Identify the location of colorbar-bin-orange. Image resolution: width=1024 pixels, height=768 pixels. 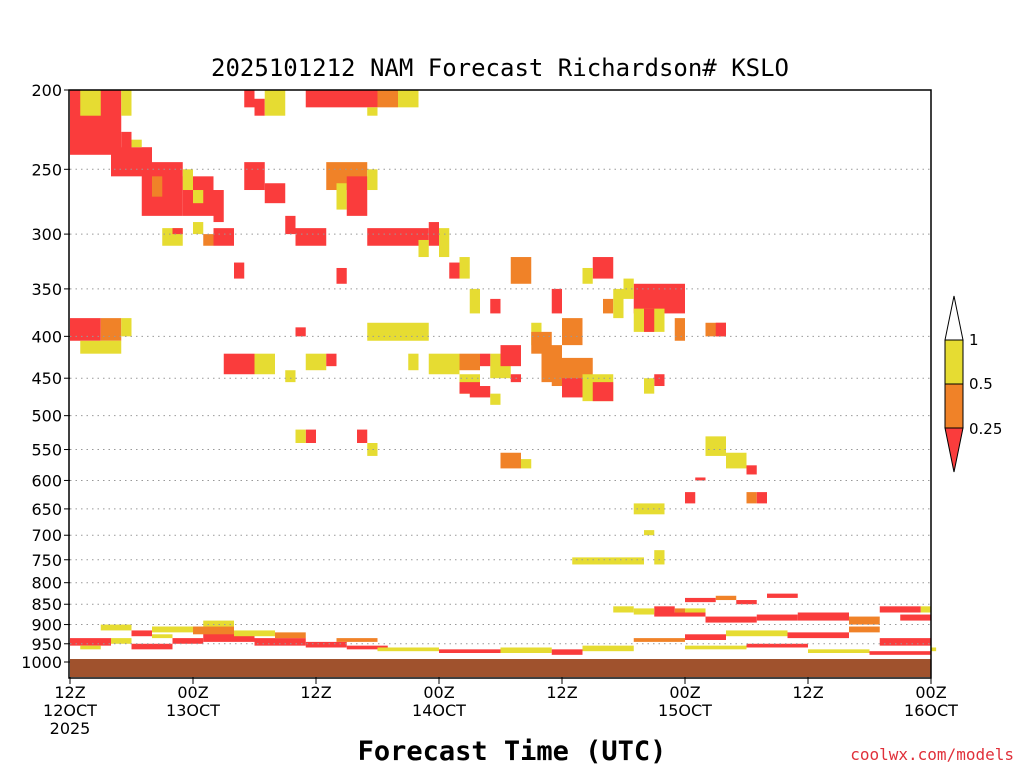
(954, 406).